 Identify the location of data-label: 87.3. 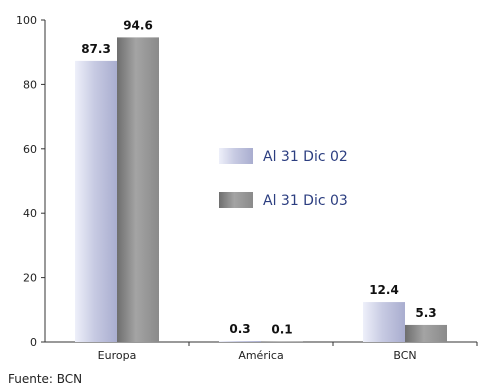
(96, 49).